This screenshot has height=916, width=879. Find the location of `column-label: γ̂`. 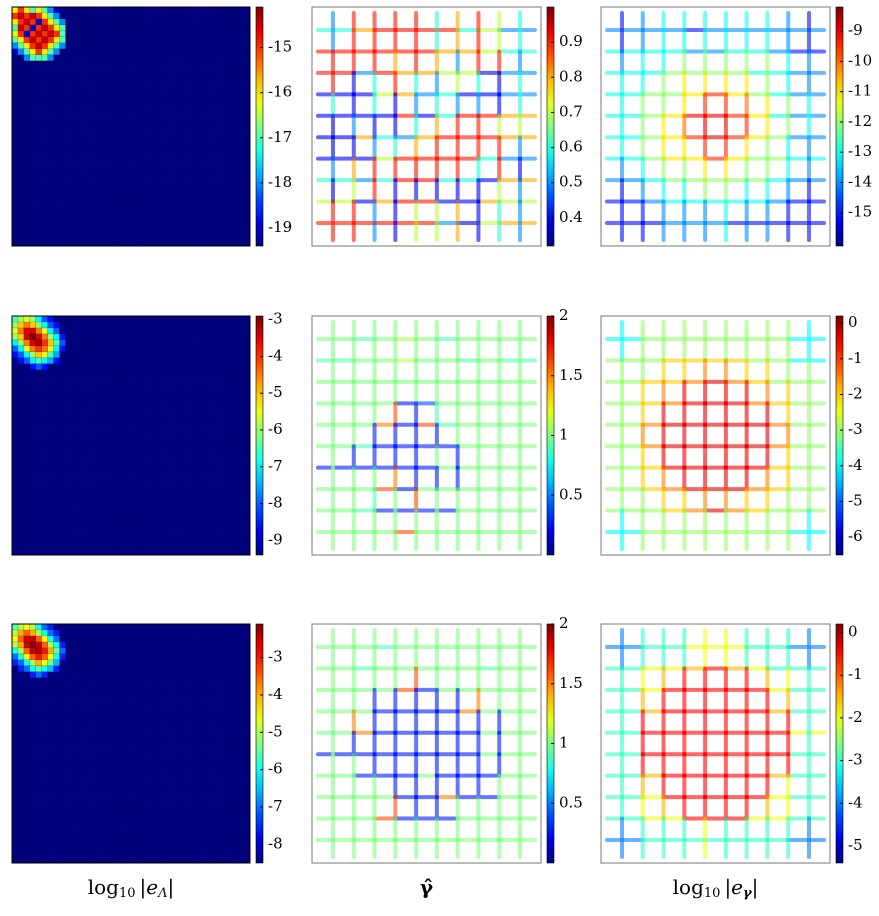

column-label: γ̂ is located at coordinates (427, 887).